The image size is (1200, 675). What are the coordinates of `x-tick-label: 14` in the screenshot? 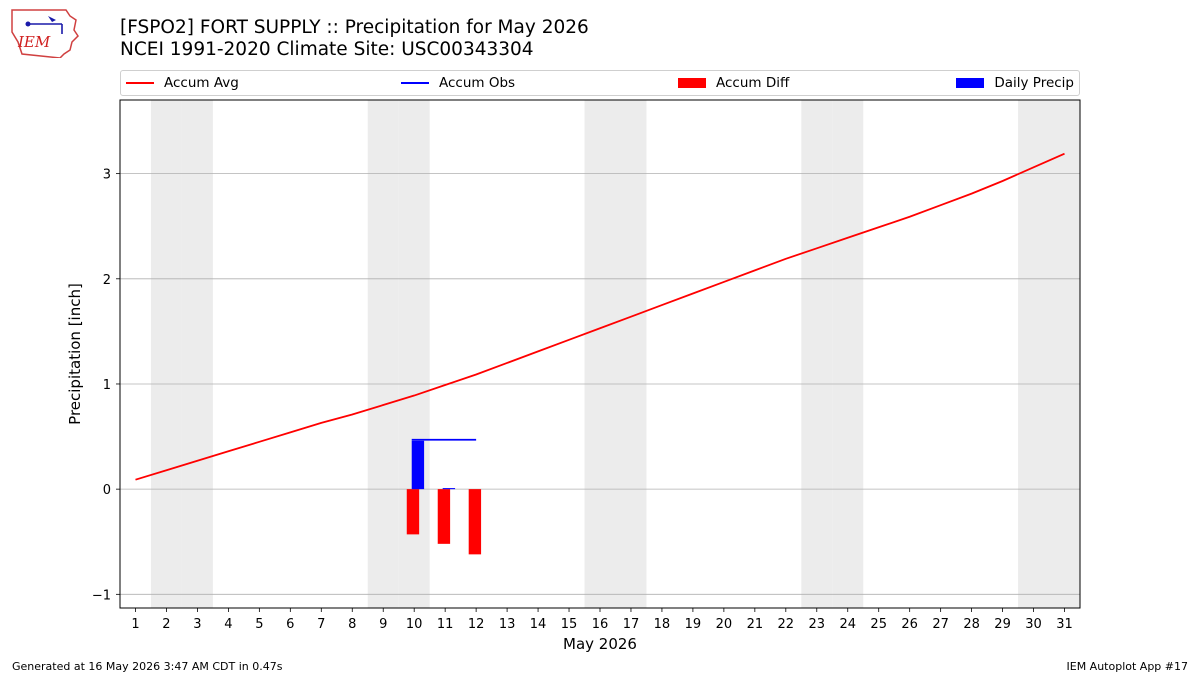 It's located at (538, 624).